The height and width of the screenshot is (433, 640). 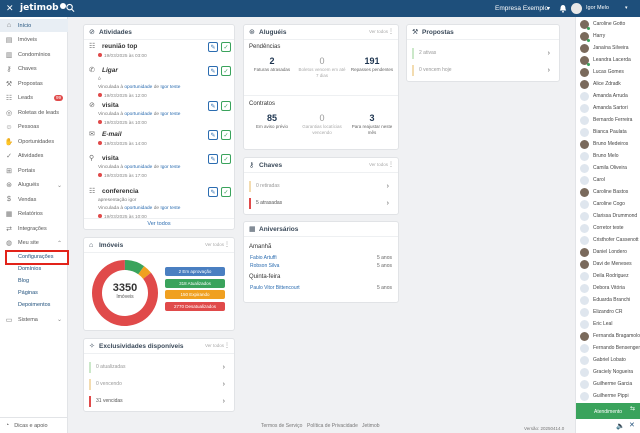 What do you see at coordinates (608, 96) in the screenshot?
I see `user-list-item: Amanda Arruda` at bounding box center [608, 96].